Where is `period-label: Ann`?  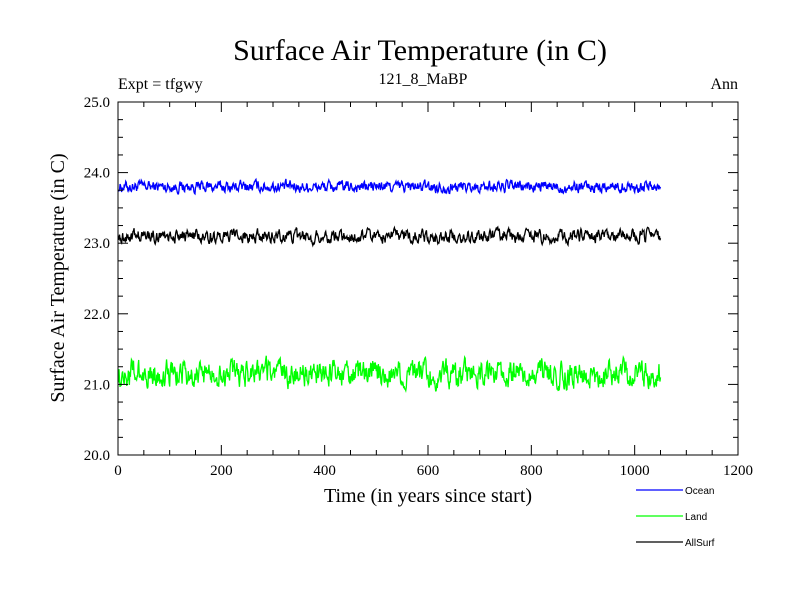 period-label: Ann is located at coordinates (724, 84).